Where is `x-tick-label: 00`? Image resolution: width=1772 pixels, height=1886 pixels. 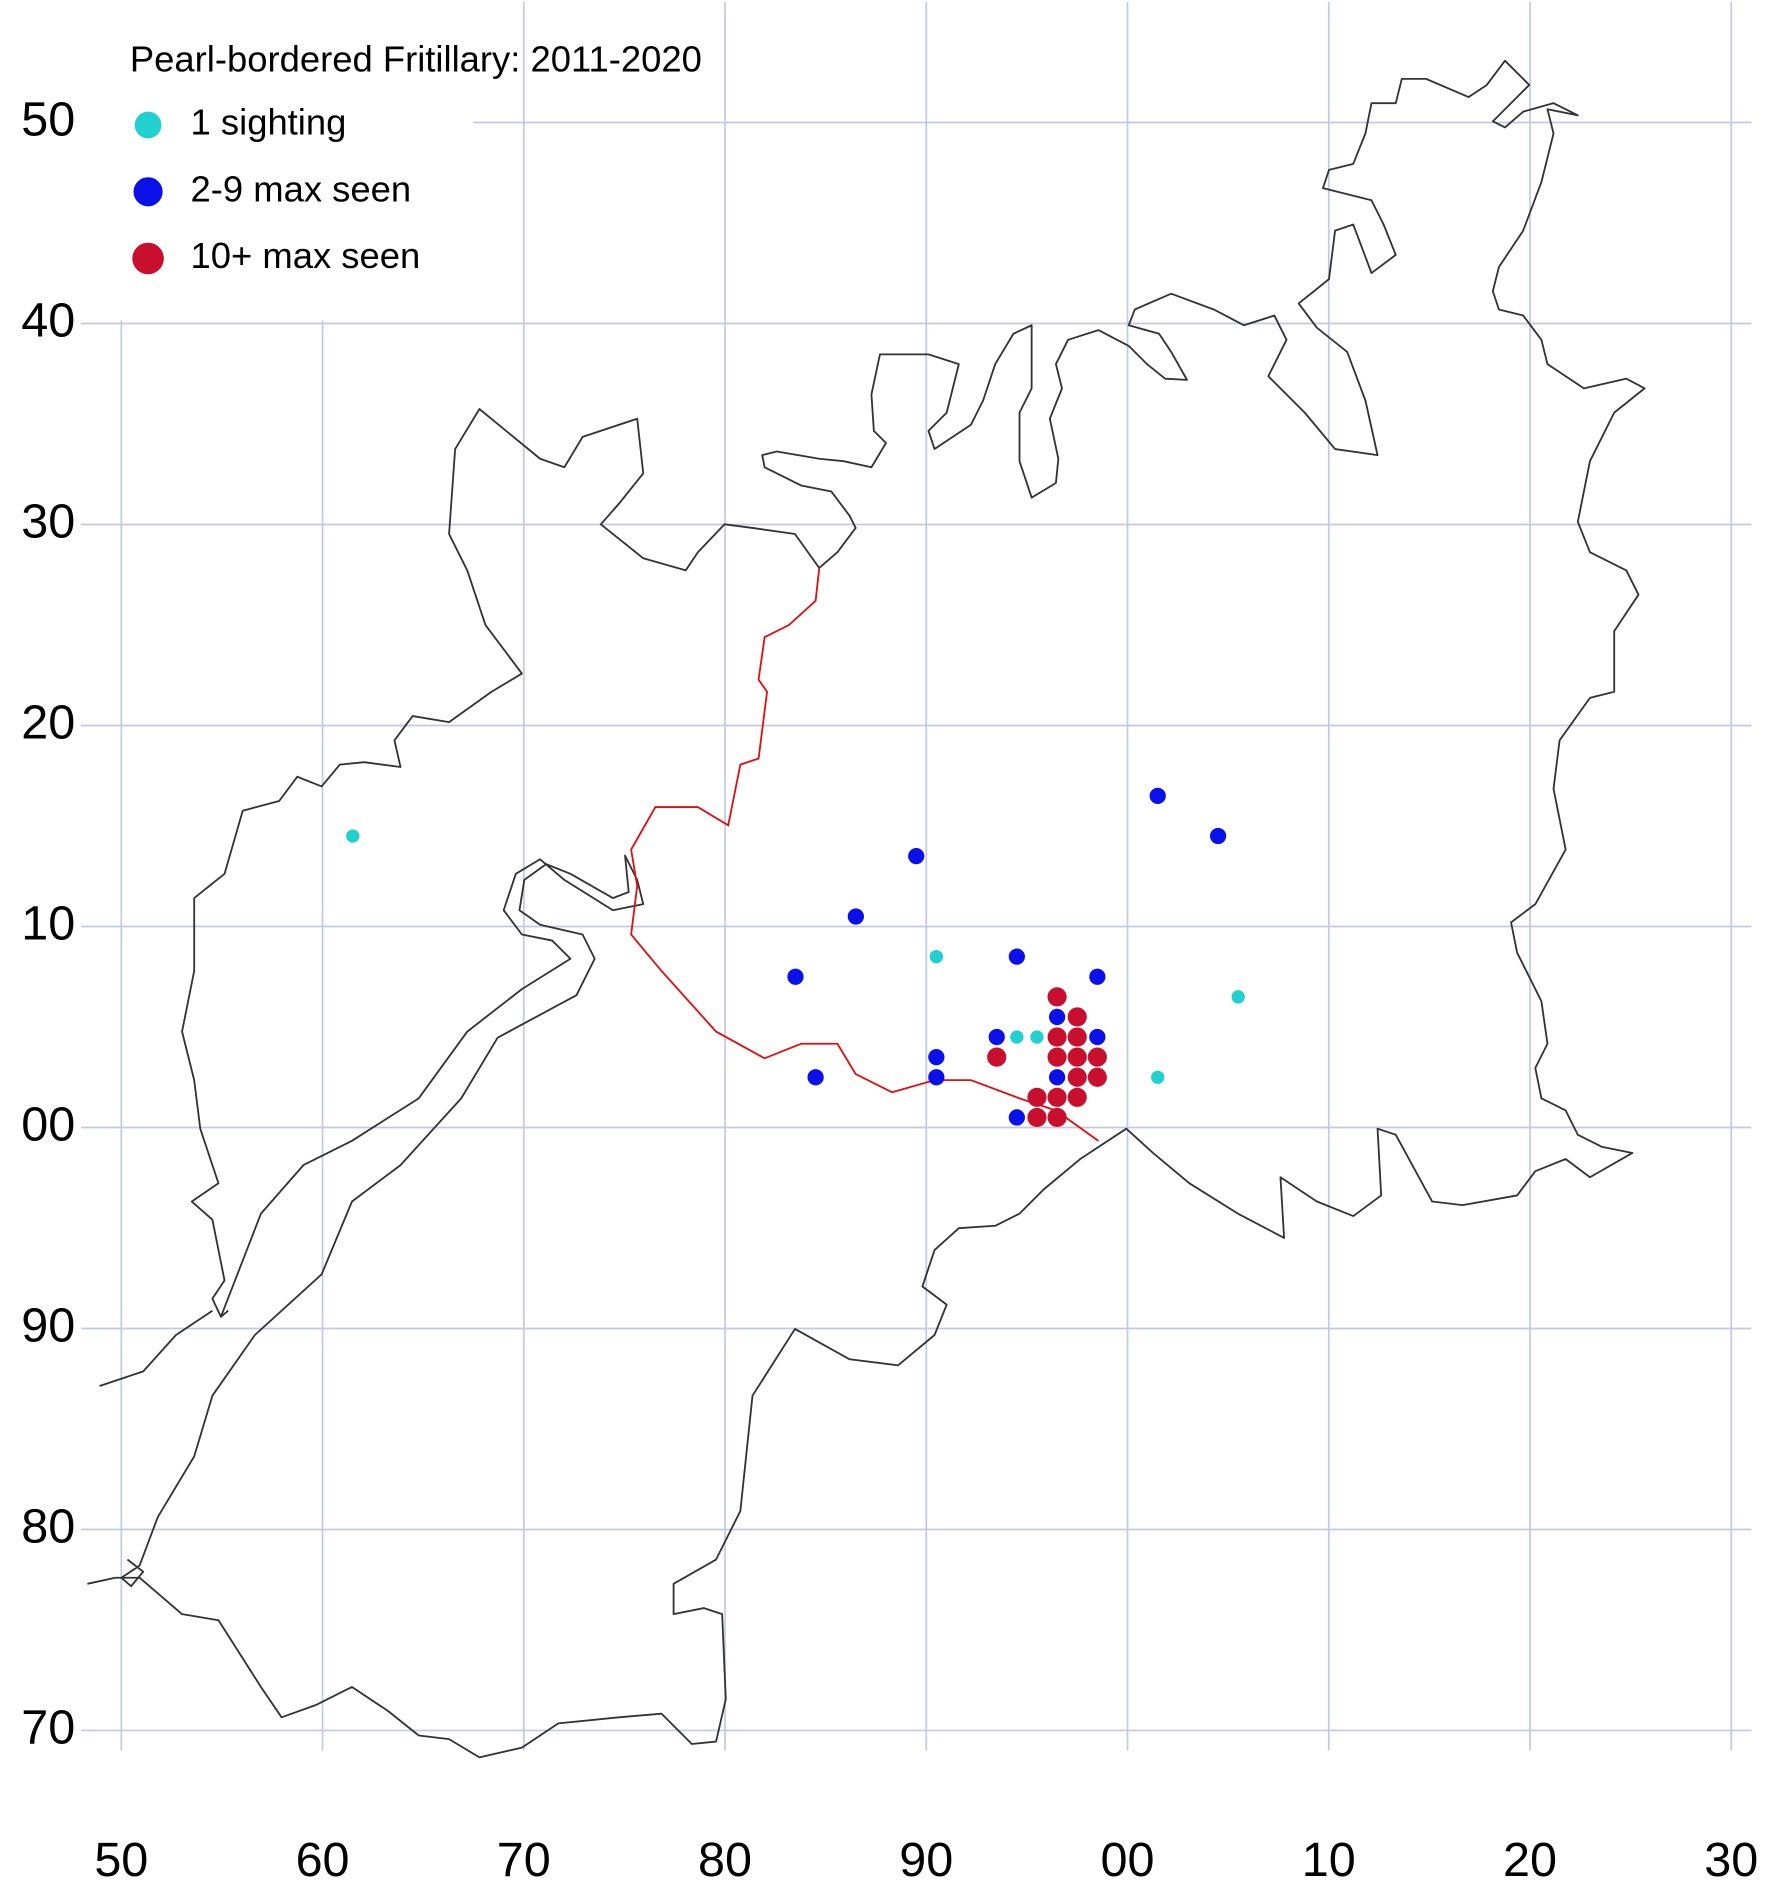 x-tick-label: 00 is located at coordinates (1128, 1859).